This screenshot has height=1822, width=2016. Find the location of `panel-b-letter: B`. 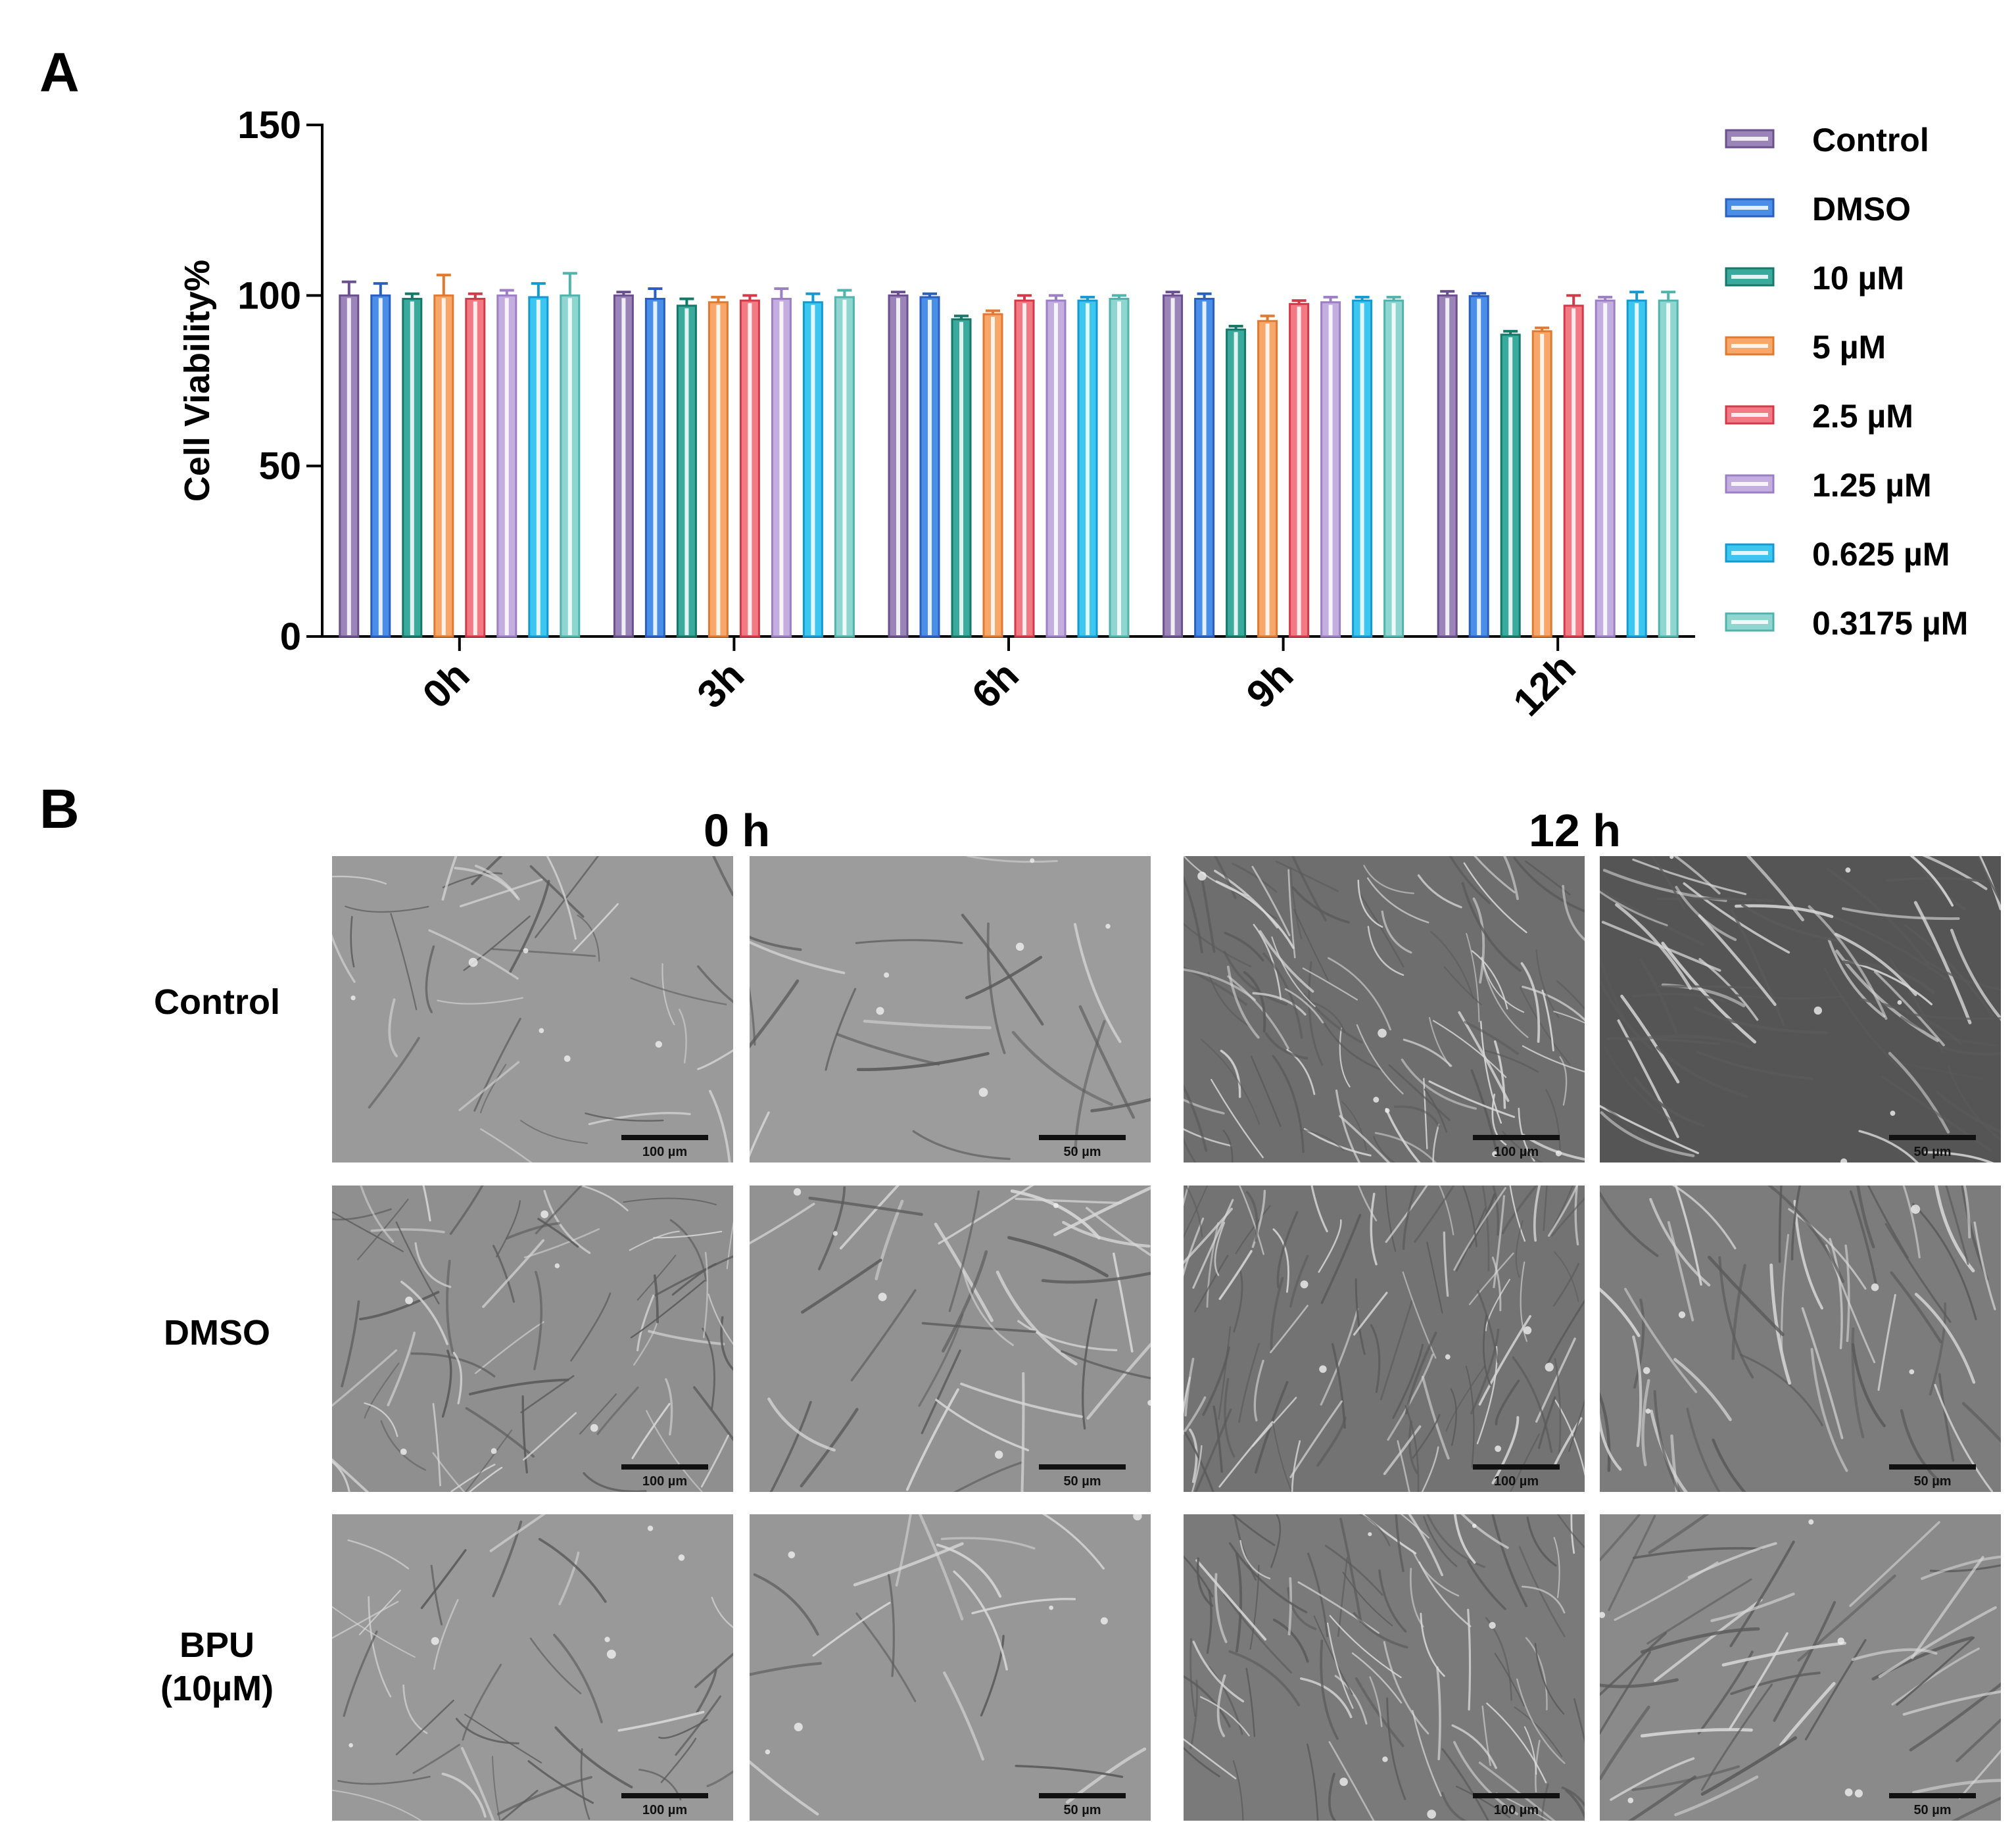

panel-b-letter: B is located at coordinates (59, 809).